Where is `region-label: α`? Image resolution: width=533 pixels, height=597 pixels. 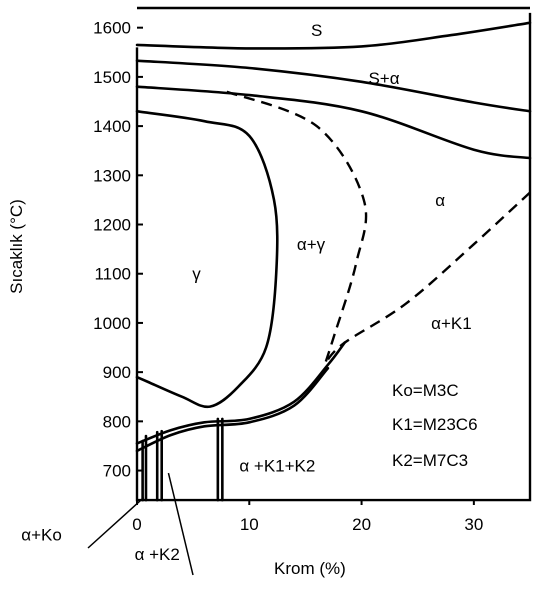 region-label: α is located at coordinates (440, 200).